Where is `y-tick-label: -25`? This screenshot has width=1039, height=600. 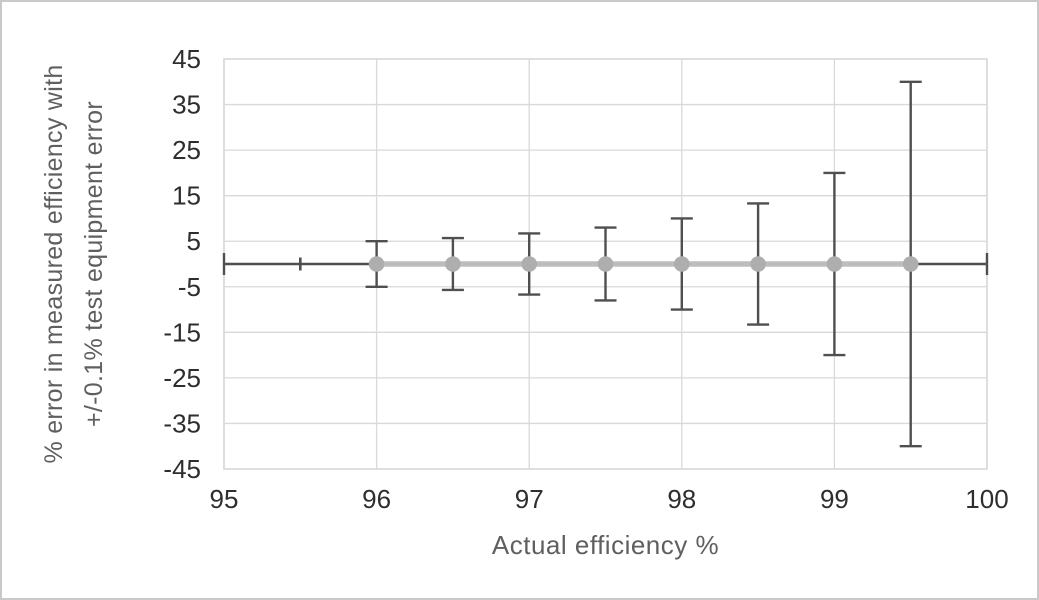 y-tick-label: -25 is located at coordinates (182, 378).